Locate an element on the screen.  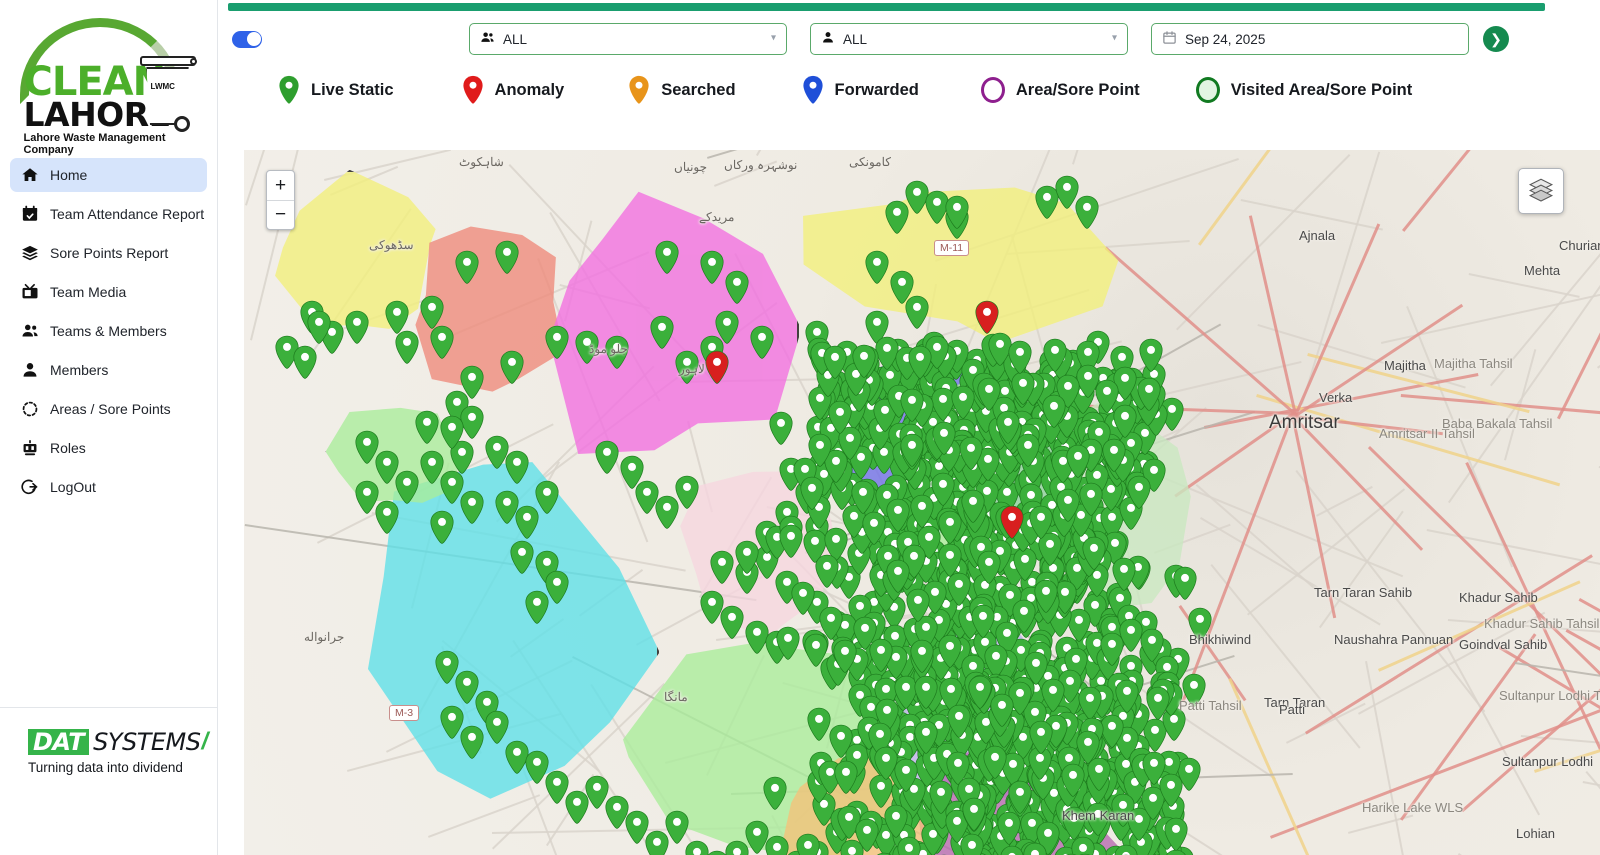
sidebar-item-logout: LogOut is located at coordinates (108, 487).